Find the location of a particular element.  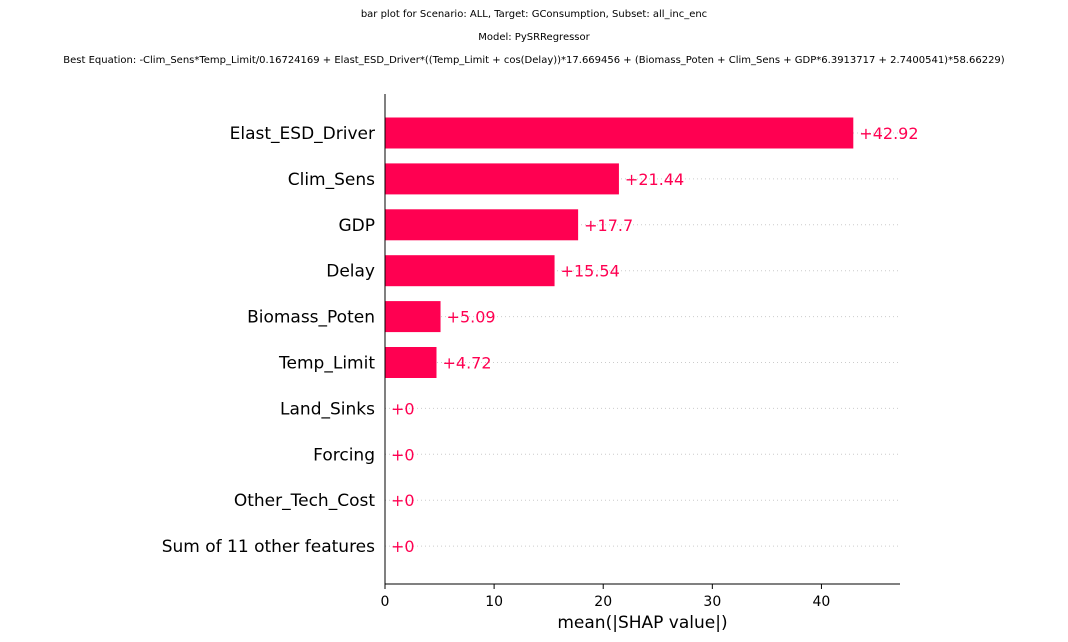

category-label: Biomass_Poten is located at coordinates (311, 318).